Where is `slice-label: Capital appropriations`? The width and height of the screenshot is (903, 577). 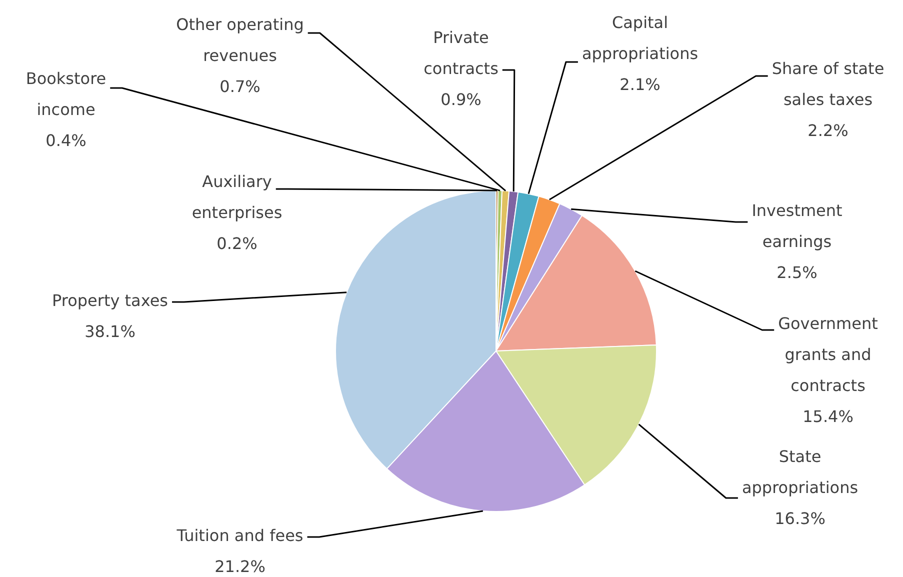
slice-label: Capital appropriations is located at coordinates (640, 38).